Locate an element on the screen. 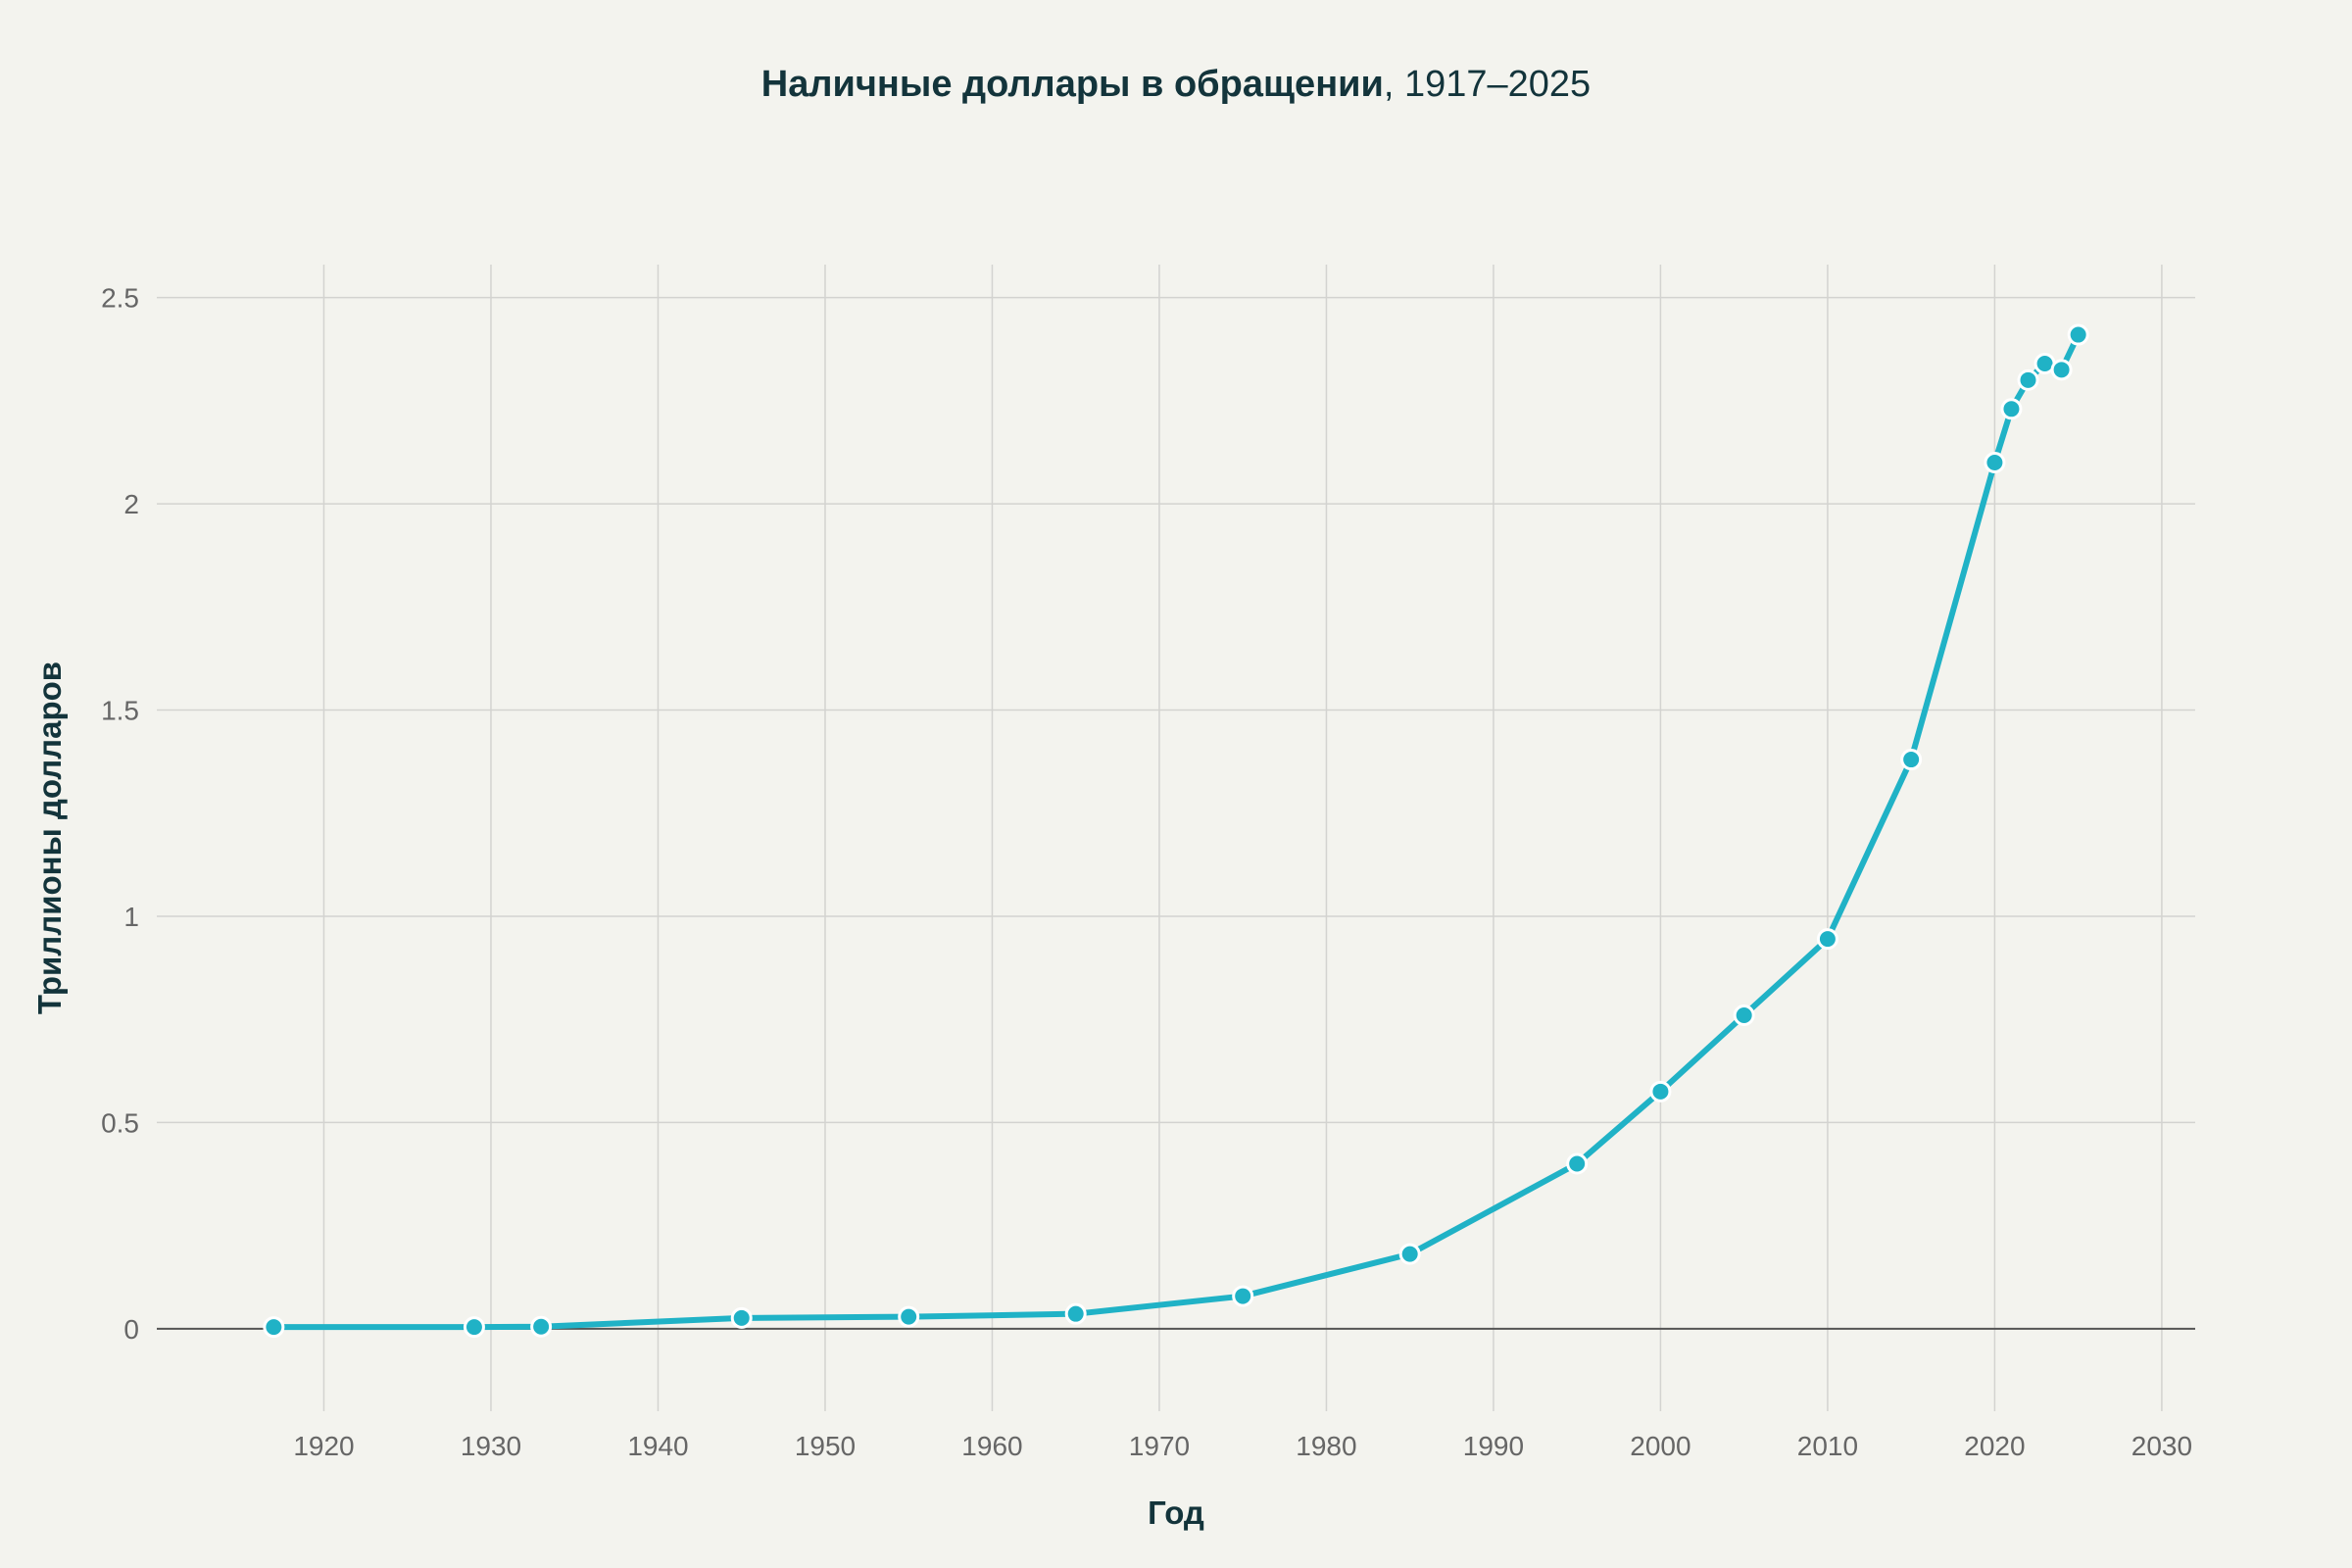 Image resolution: width=2352 pixels, height=1568 pixels. chart-title: Наличные доллары в обращении, 1917–2025 is located at coordinates (1176, 84).